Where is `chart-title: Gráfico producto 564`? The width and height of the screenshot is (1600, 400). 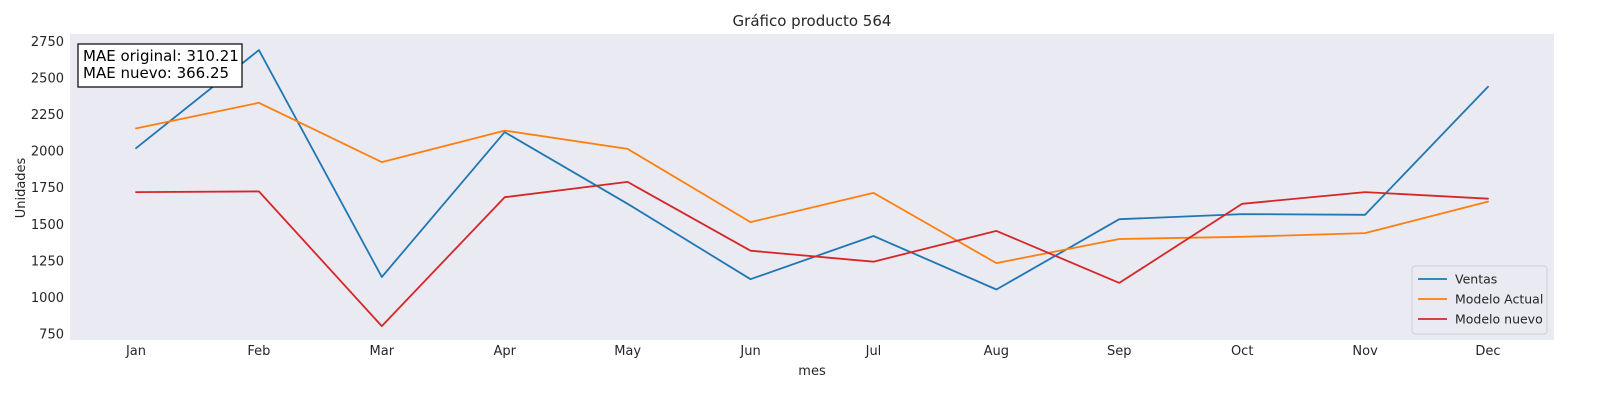 chart-title: Gráfico producto 564 is located at coordinates (812, 21).